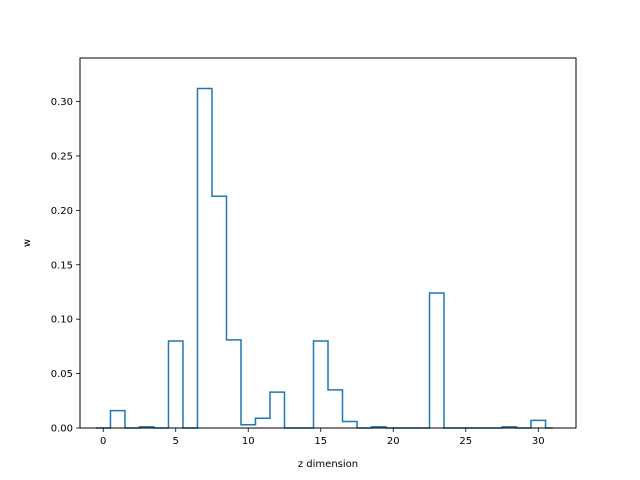 The image size is (640, 480). Describe the element at coordinates (62, 211) in the screenshot. I see `y-tick-label: 0.20` at that location.